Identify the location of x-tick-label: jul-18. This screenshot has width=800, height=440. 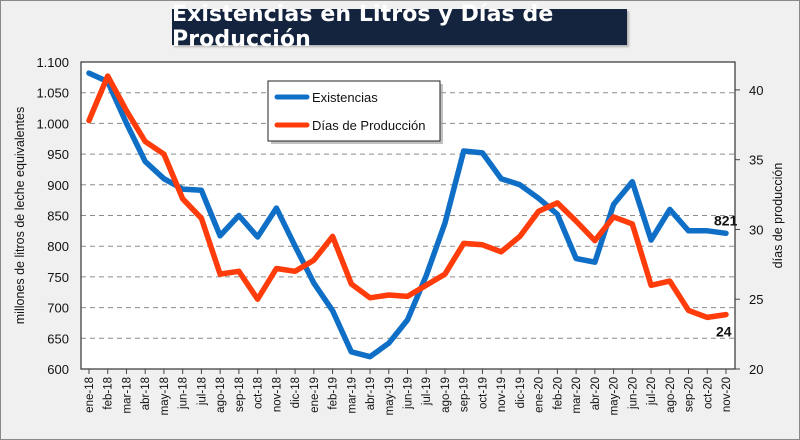
(202, 391).